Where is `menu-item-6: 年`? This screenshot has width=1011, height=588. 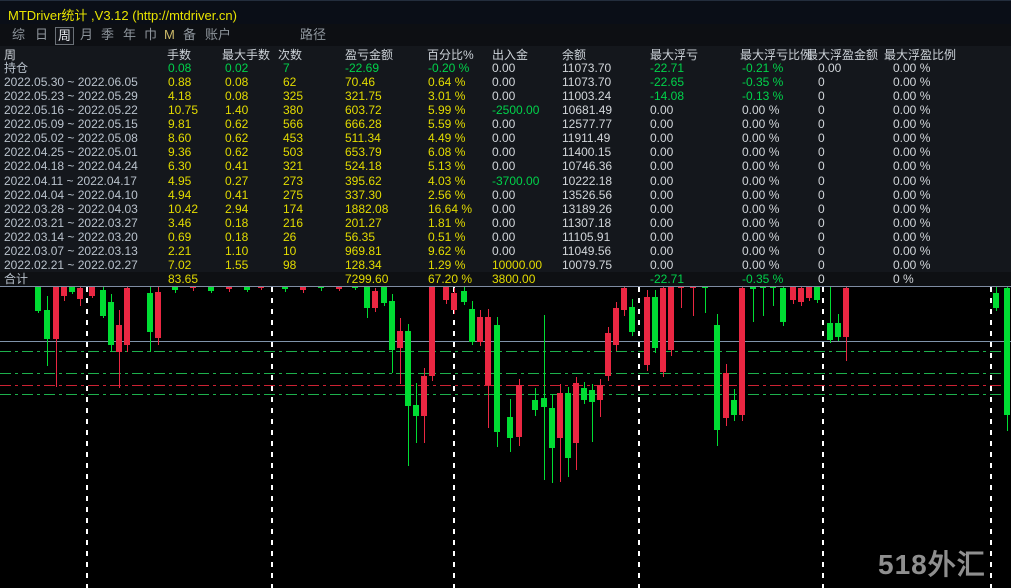 menu-item-6: 年 is located at coordinates (130, 34).